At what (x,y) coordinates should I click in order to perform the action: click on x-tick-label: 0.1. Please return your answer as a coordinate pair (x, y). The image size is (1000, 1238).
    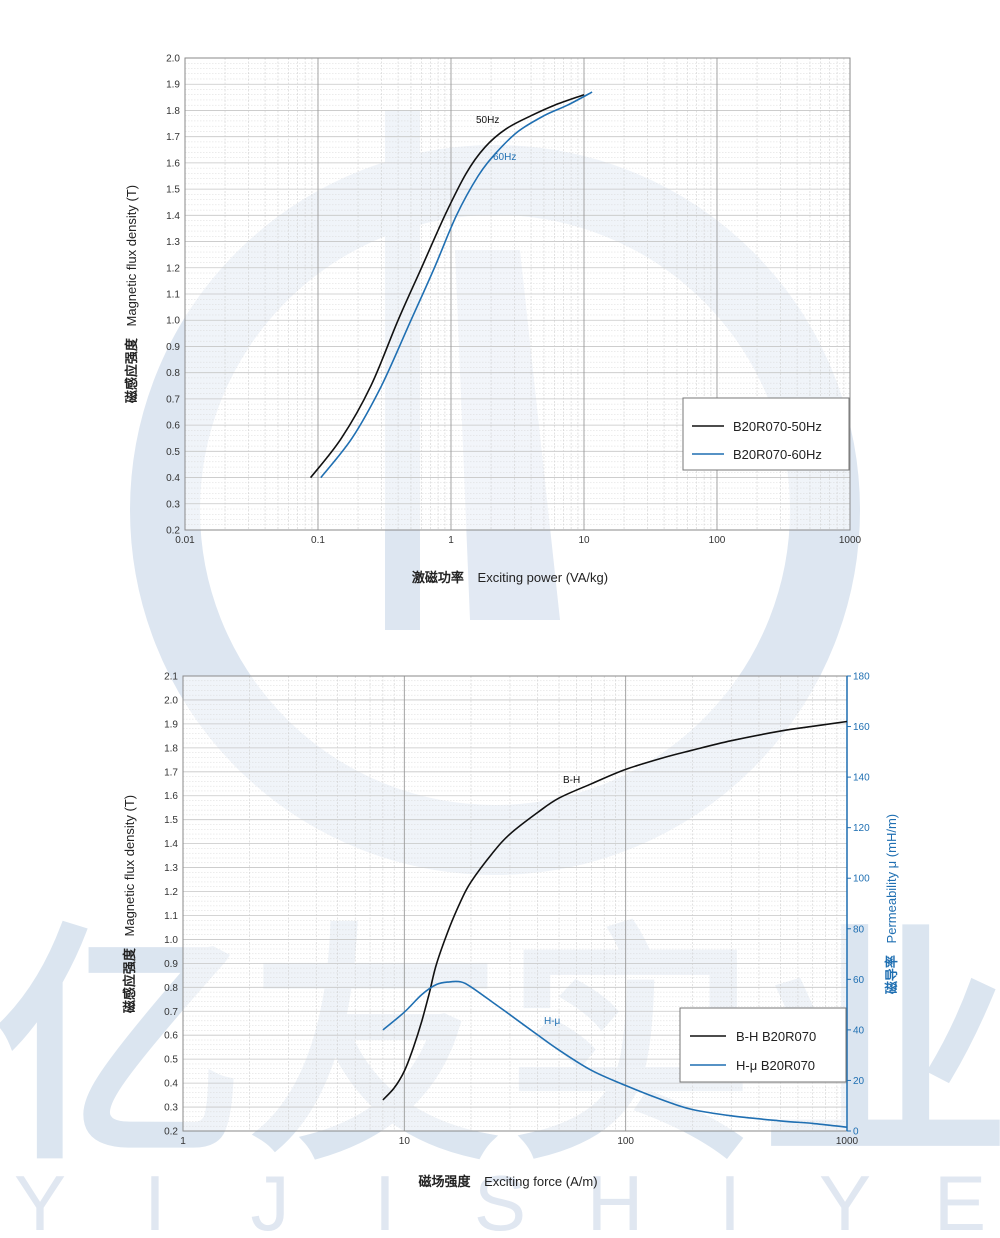
    Looking at the image, I should click on (318, 540).